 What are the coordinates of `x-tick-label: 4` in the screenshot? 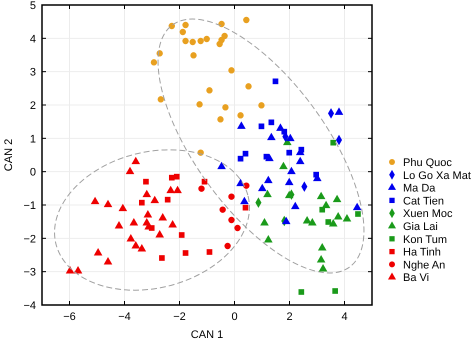 It's located at (344, 317).